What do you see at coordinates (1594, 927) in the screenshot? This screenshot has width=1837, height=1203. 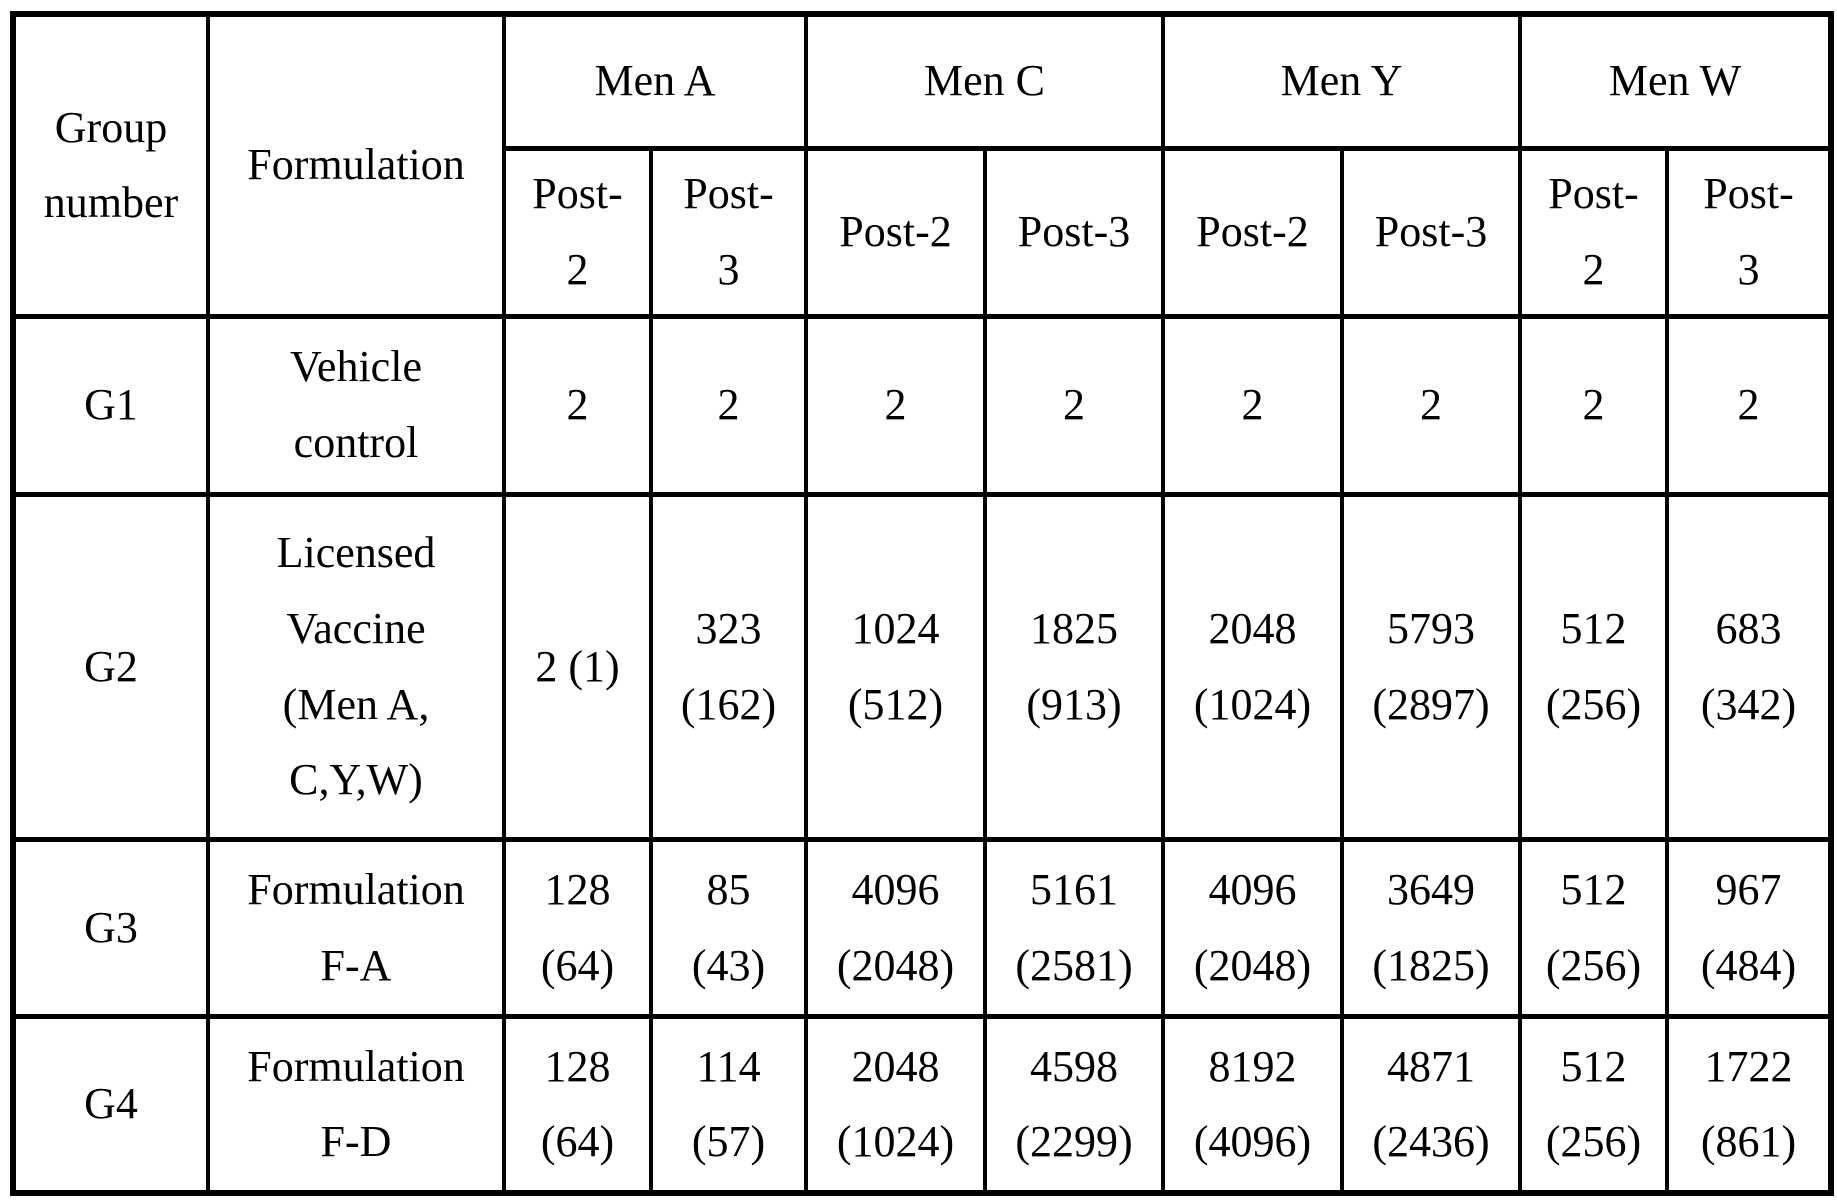 I see `cell-g3-men-w-post2: 512 (256)` at bounding box center [1594, 927].